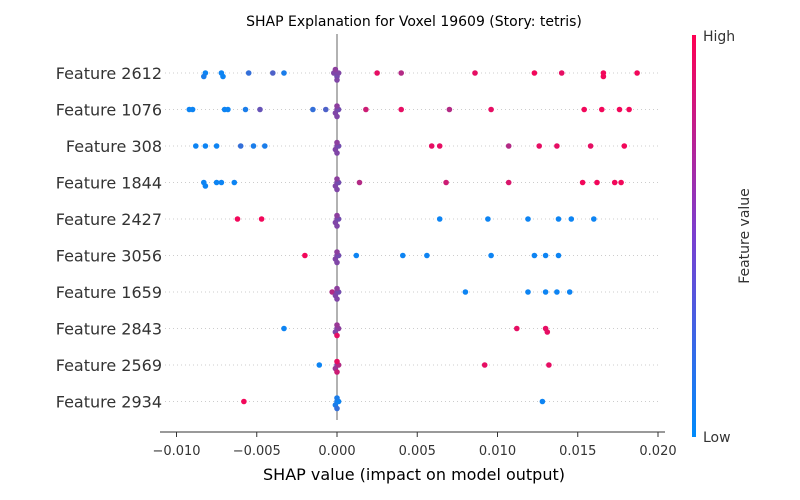 This screenshot has height=500, width=800. What do you see at coordinates (745, 236) in the screenshot?
I see `colorbar-title: Feature value` at bounding box center [745, 236].